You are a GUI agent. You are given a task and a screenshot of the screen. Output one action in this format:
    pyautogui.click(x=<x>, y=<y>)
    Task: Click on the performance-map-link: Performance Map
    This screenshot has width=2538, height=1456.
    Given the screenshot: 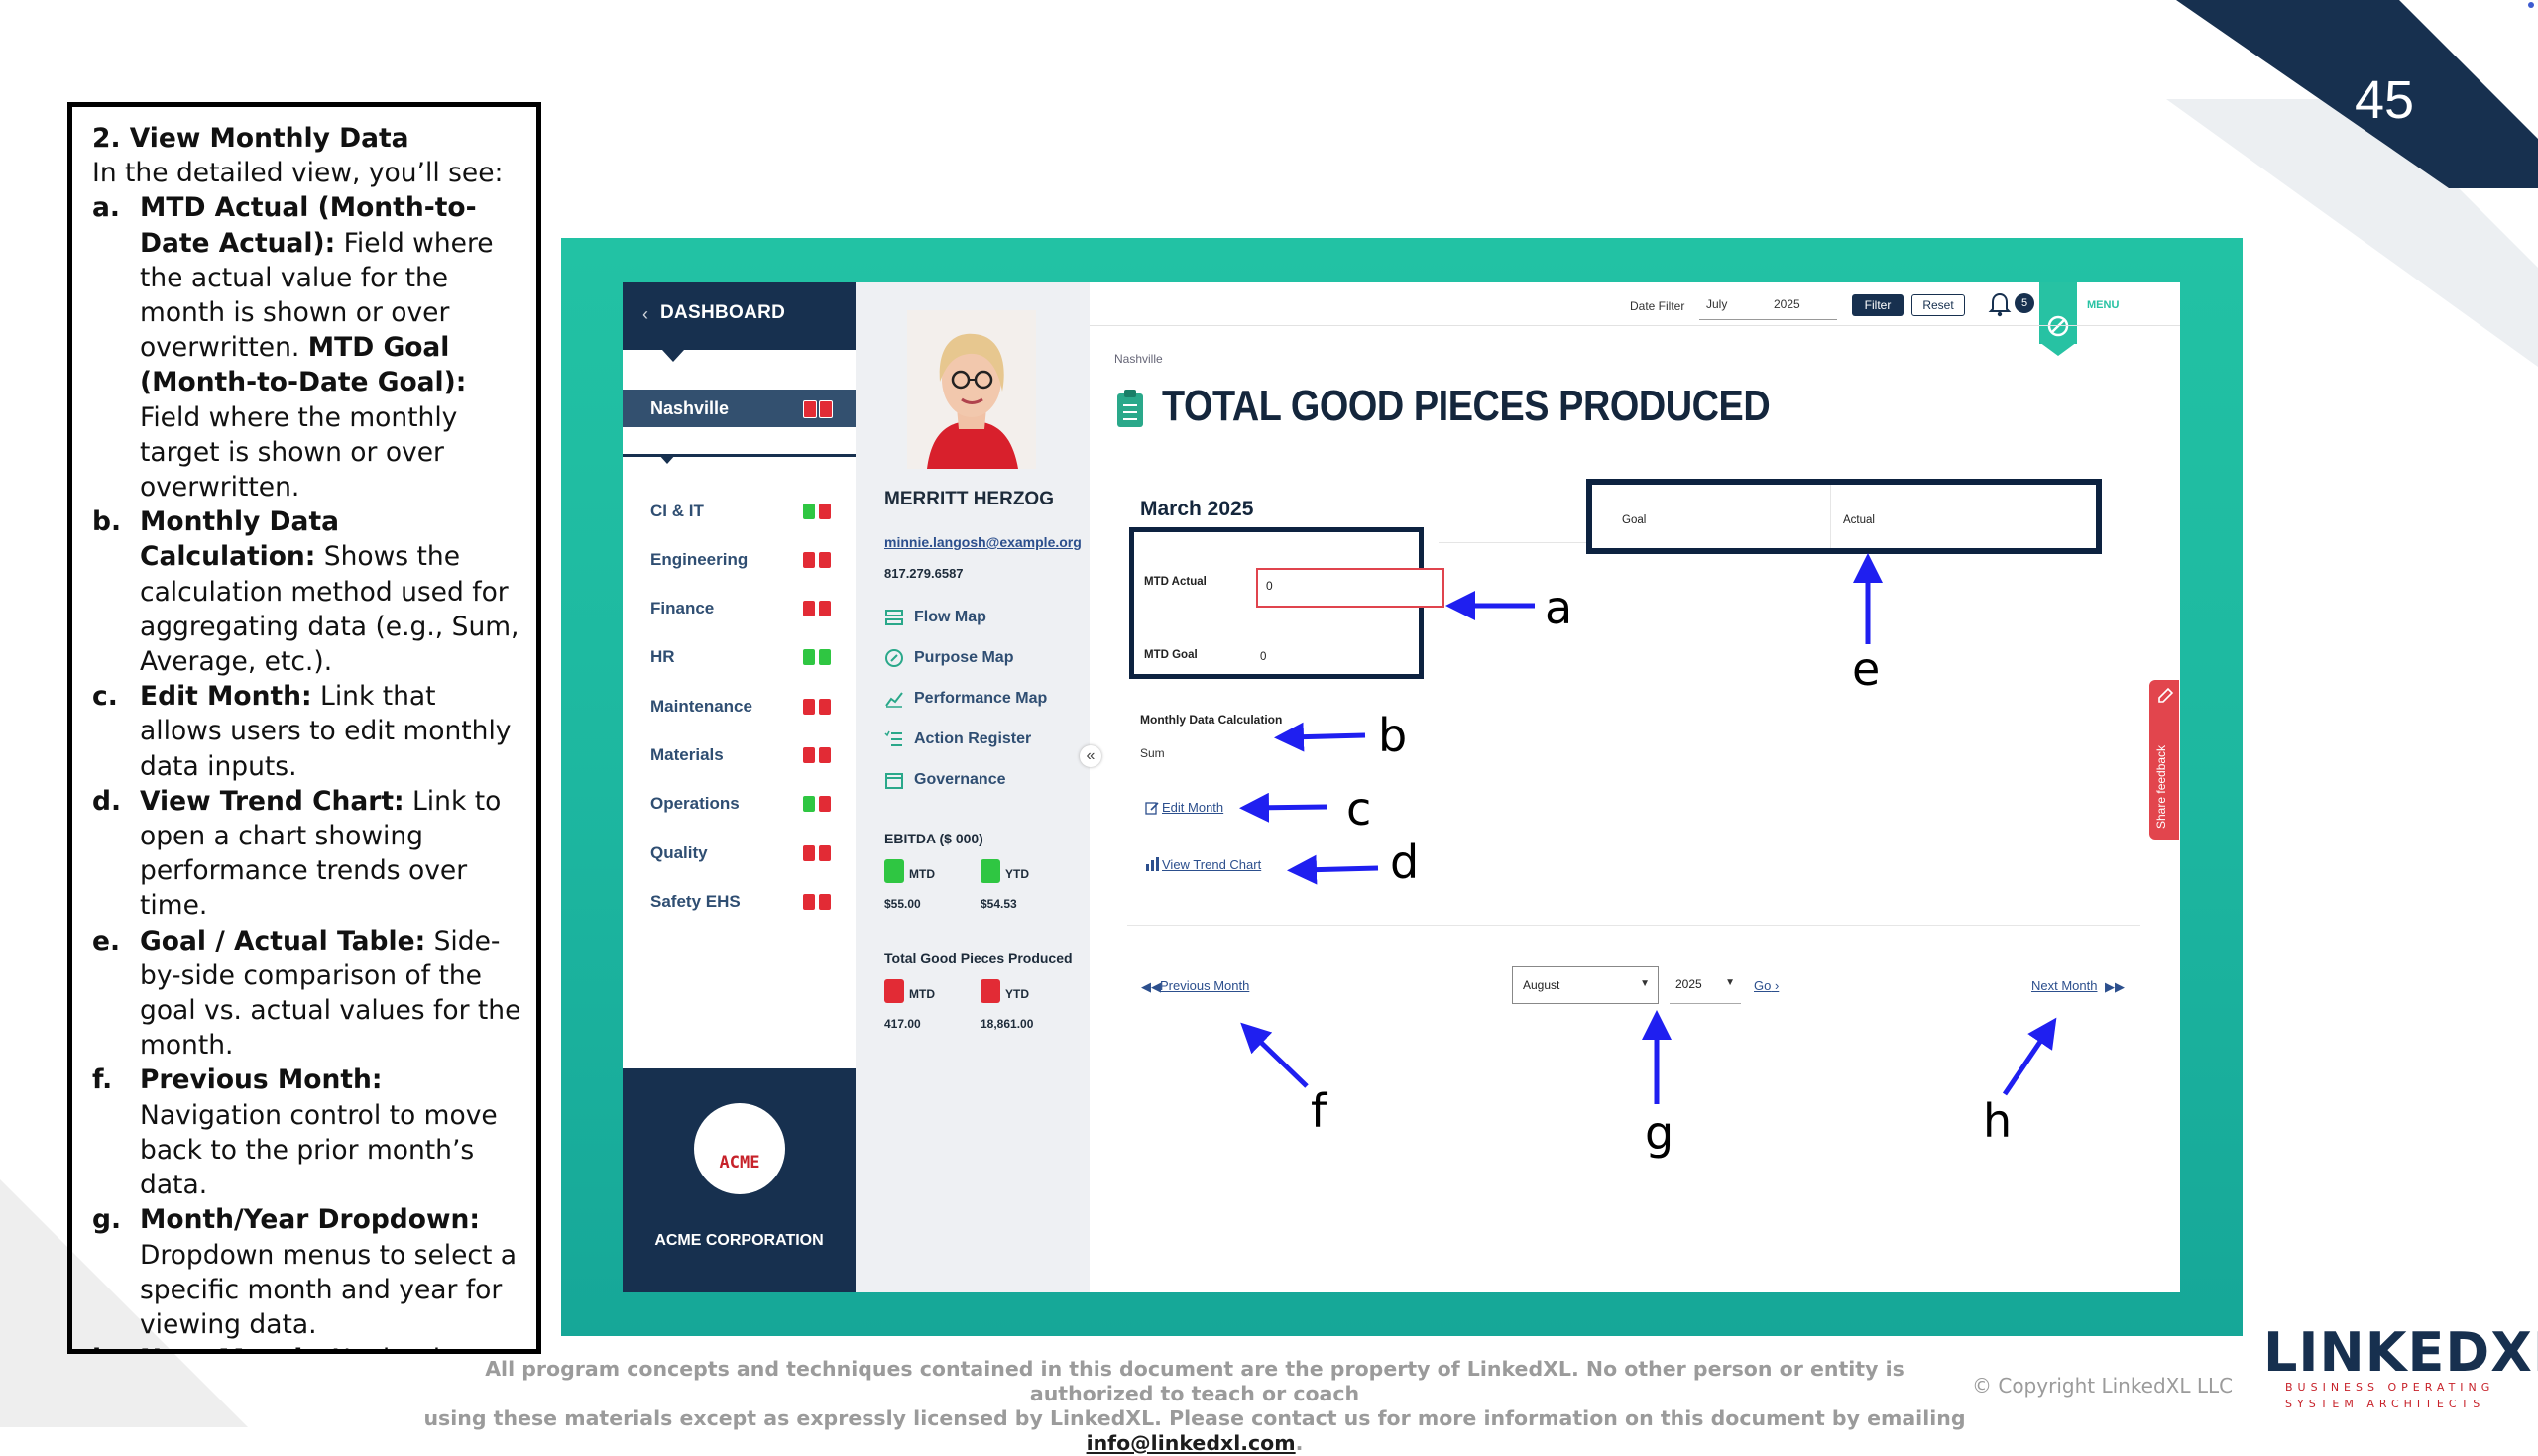 What is the action you would take?
    pyautogui.click(x=981, y=698)
    